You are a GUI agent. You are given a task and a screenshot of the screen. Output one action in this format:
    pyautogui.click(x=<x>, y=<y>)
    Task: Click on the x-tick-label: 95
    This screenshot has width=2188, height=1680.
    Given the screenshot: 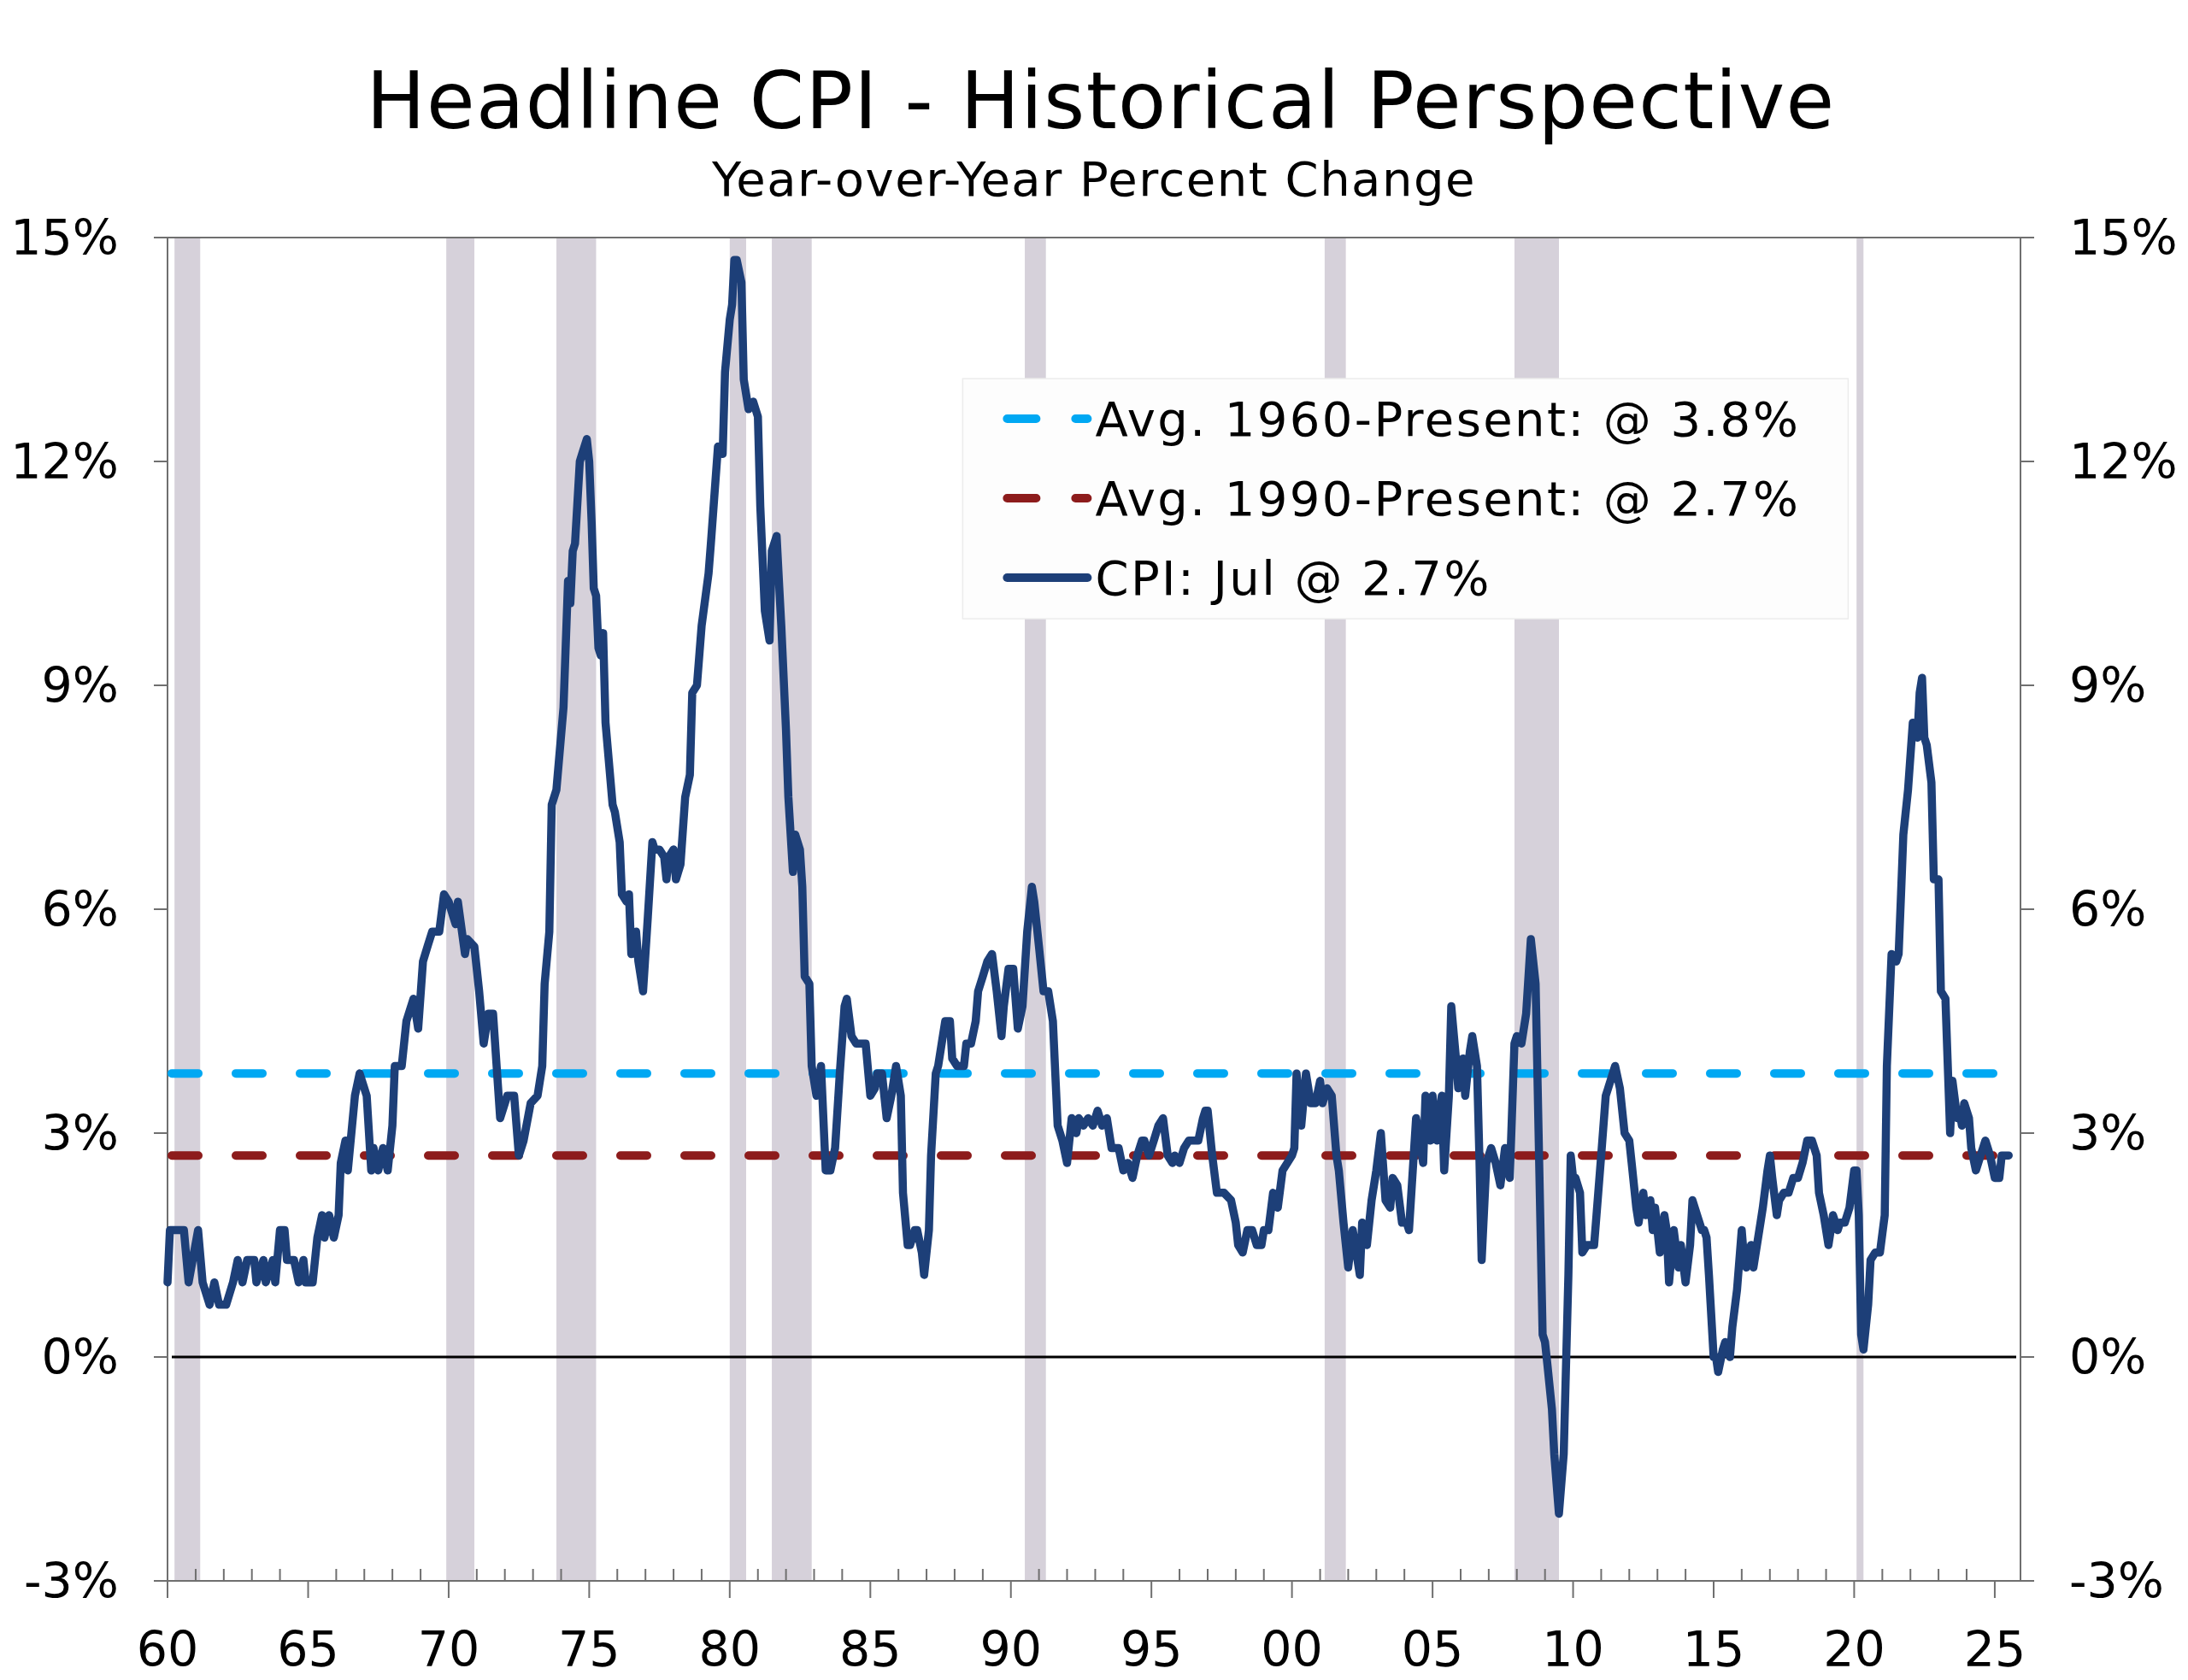 What is the action you would take?
    pyautogui.click(x=1151, y=1649)
    